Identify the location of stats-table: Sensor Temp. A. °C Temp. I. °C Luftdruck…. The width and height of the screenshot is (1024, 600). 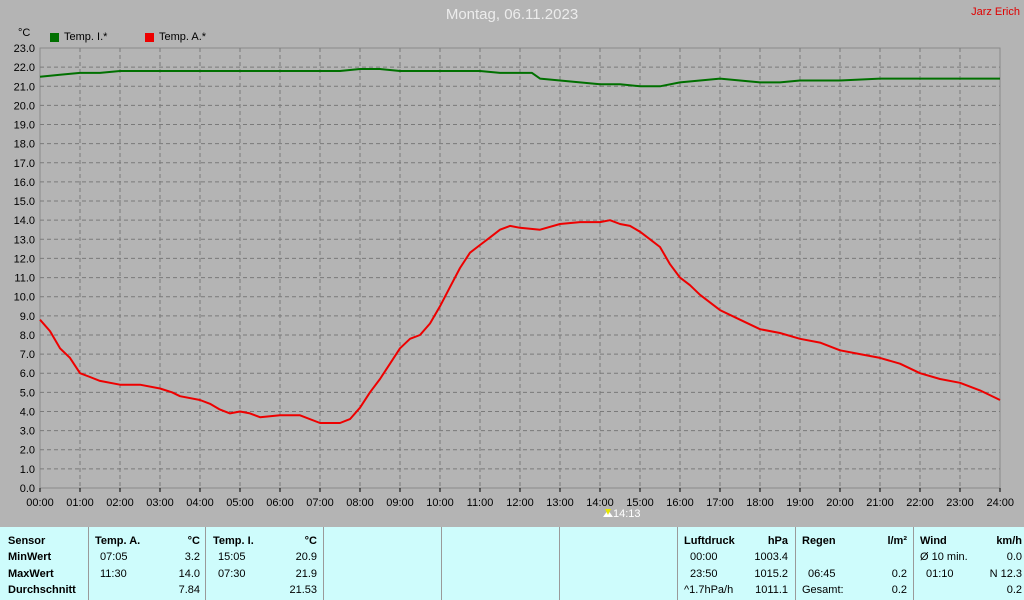
(512, 563).